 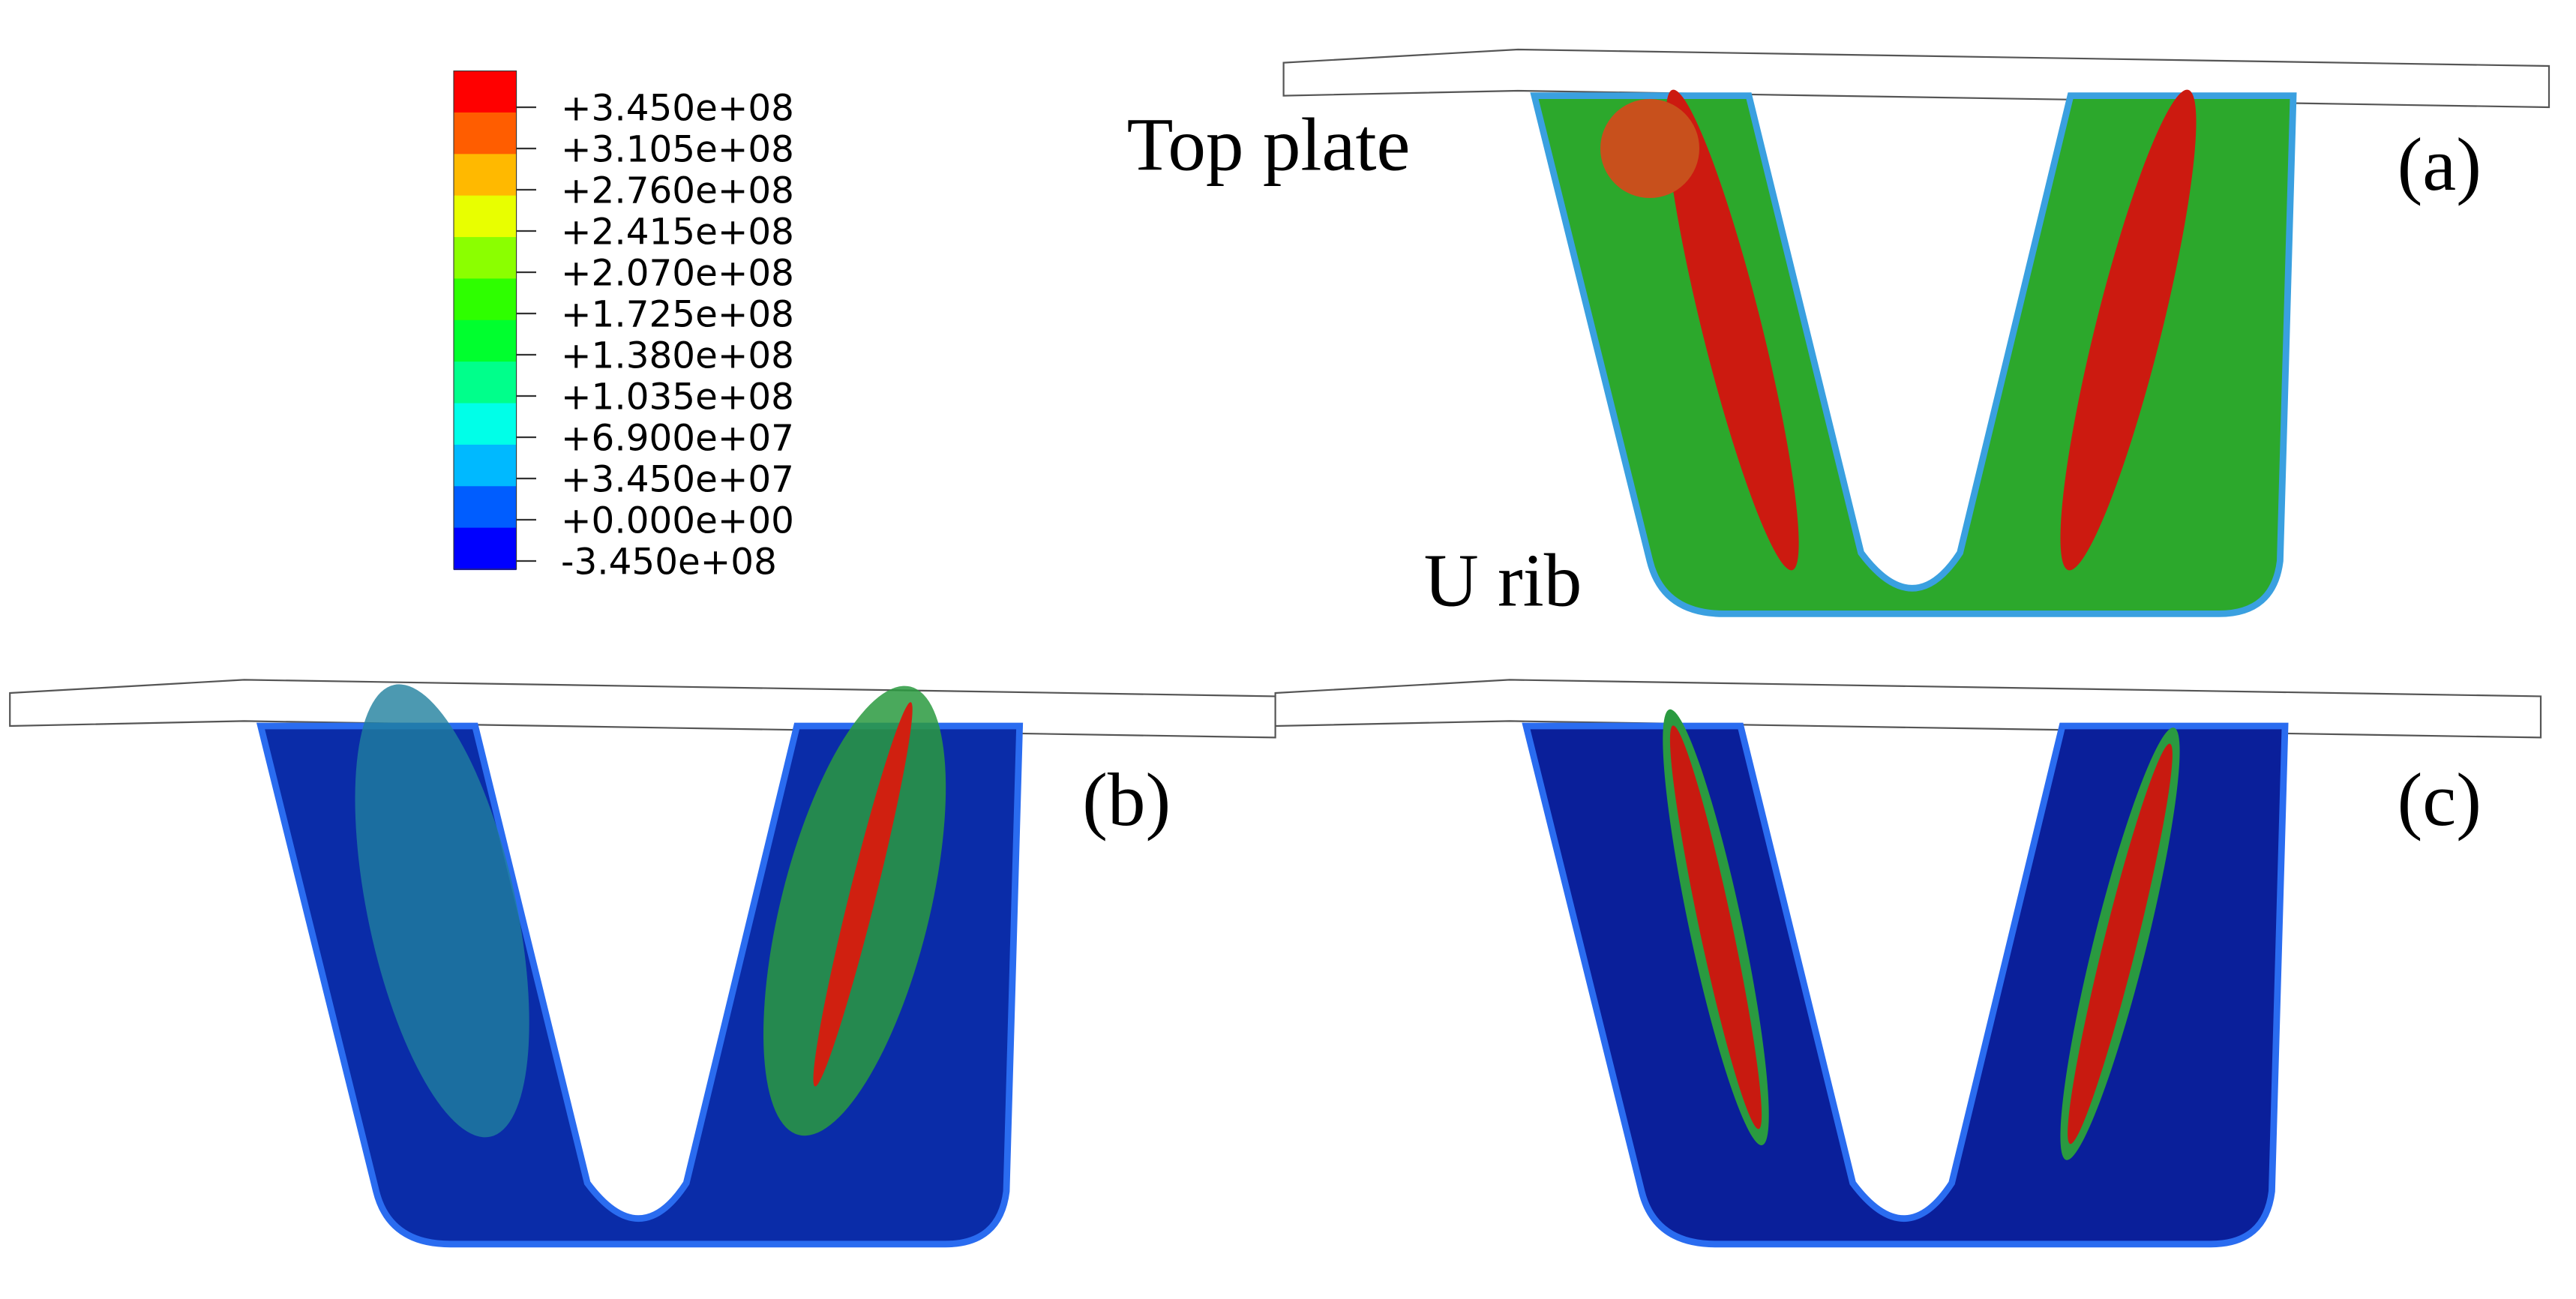 I want to click on legend-label: +1.725e+08, so click(x=678, y=315).